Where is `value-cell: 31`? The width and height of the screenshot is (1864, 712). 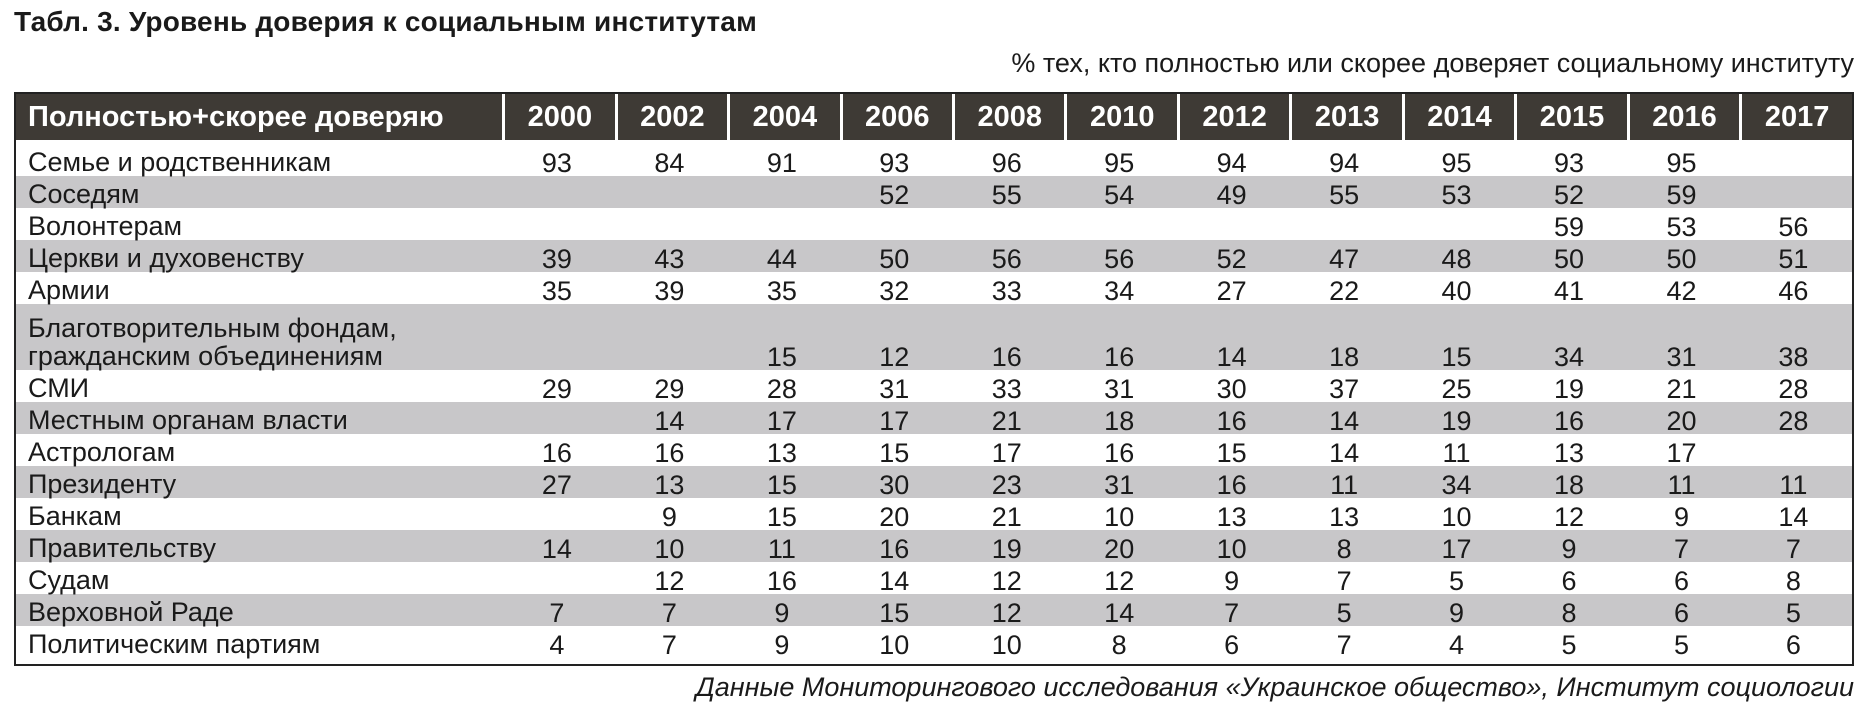
value-cell: 31 is located at coordinates (1122, 482).